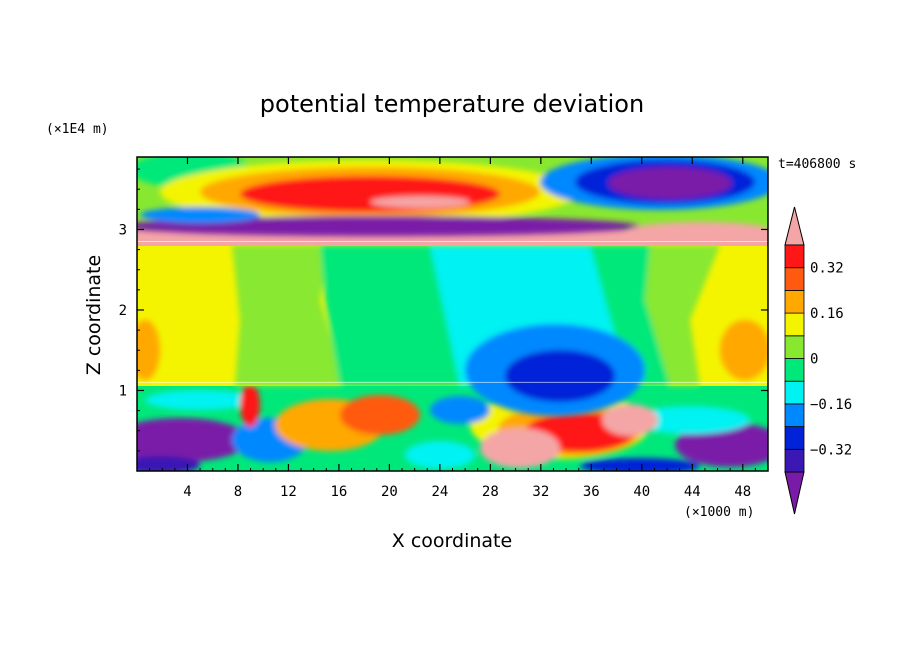  Describe the element at coordinates (77, 129) in the screenshot. I see `y-unit-label: (×1E4 m)` at that location.